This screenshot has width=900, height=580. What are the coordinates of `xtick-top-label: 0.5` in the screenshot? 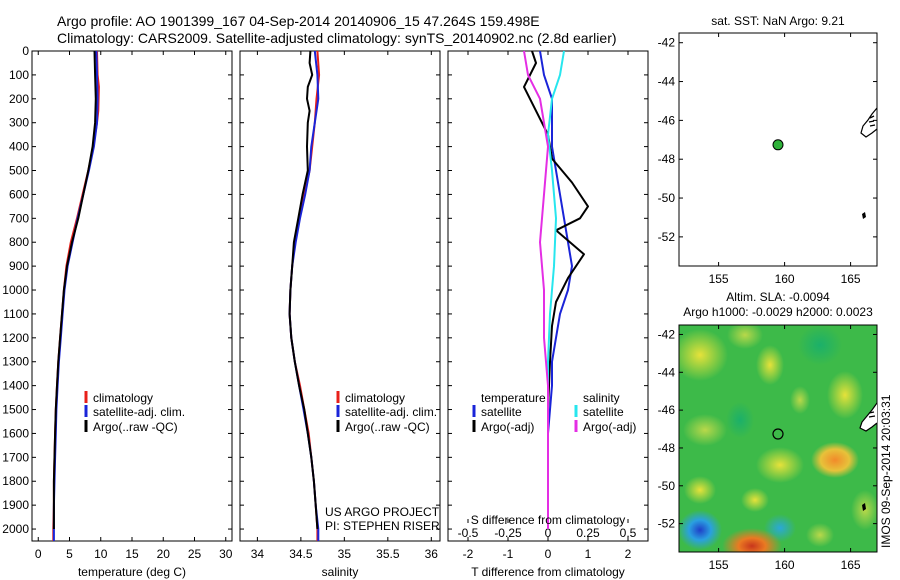 It's located at (628, 533).